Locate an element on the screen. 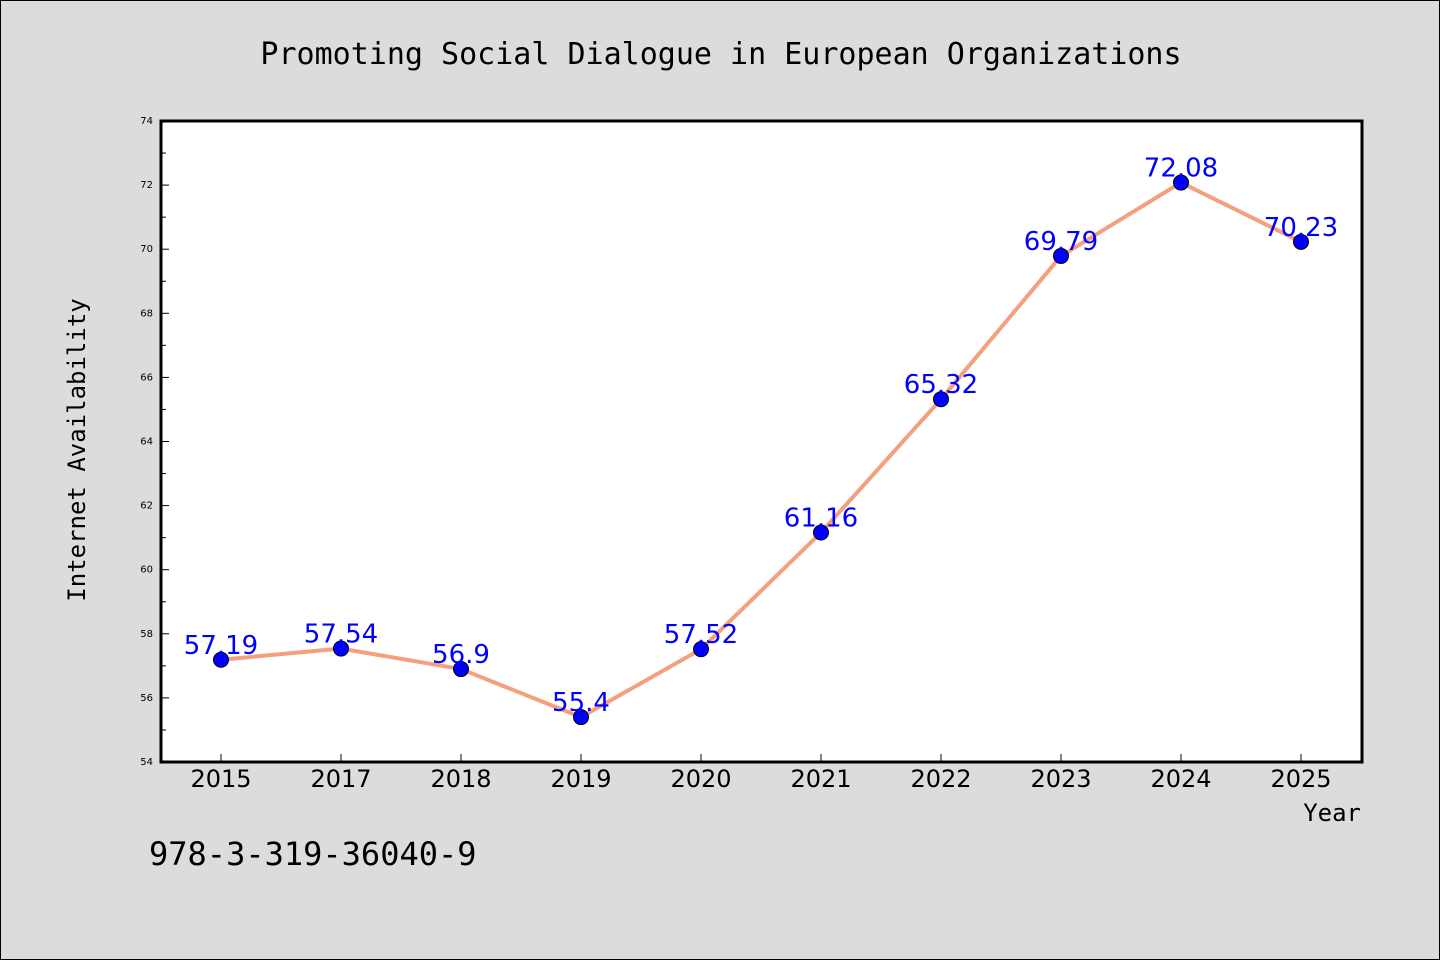  data-label: 56.9 is located at coordinates (461, 655).